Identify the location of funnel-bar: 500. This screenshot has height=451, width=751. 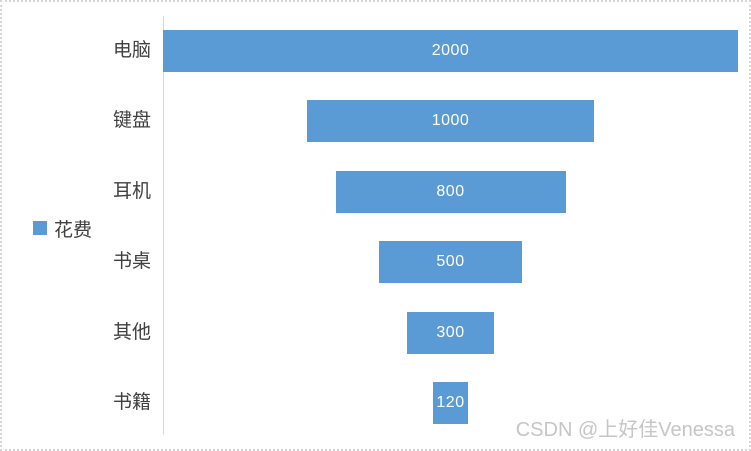
(450, 262).